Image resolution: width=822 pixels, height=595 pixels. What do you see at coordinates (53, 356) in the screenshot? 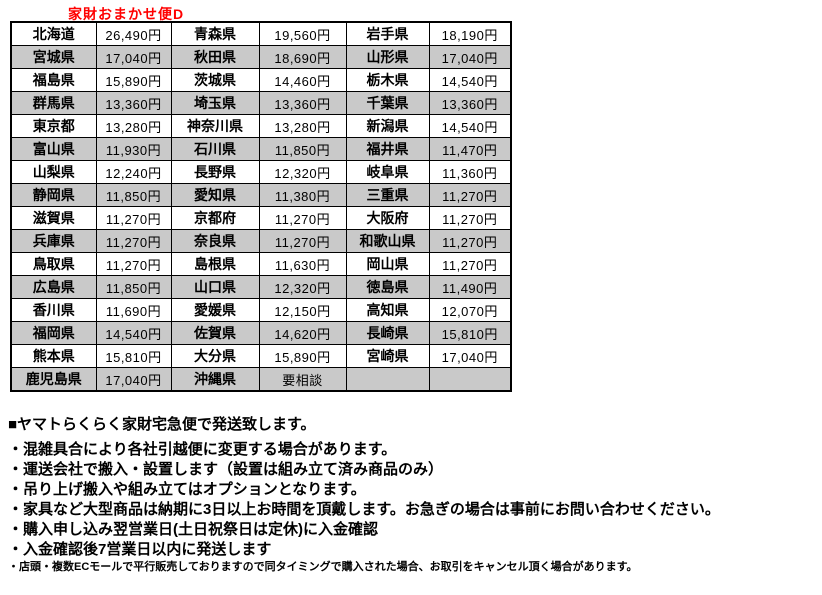
I see `prefecture-cell: 熊本県` at bounding box center [53, 356].